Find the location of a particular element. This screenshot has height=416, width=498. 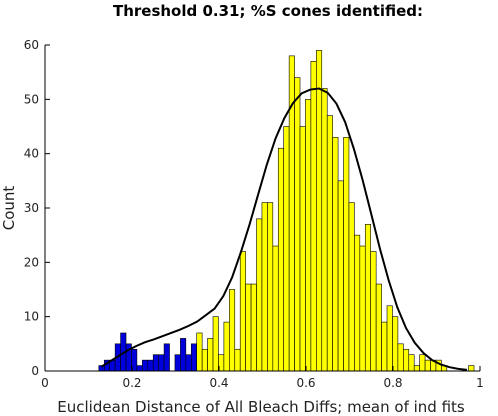

y-tick-label: 0 is located at coordinates (35, 371).